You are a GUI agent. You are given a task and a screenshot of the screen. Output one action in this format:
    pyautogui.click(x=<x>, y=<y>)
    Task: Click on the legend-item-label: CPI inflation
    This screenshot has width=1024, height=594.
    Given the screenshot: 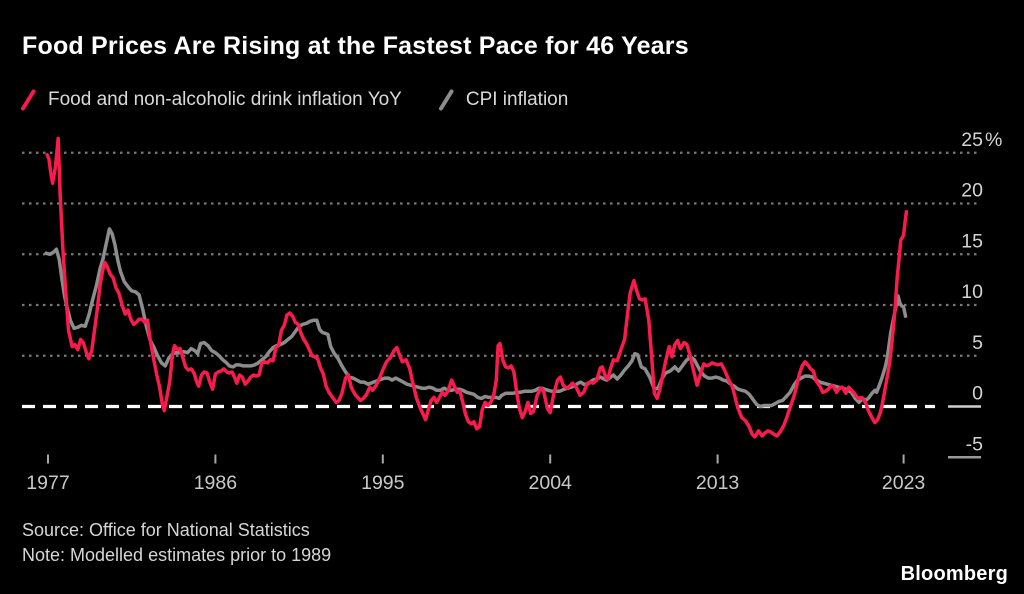 What is the action you would take?
    pyautogui.click(x=517, y=99)
    